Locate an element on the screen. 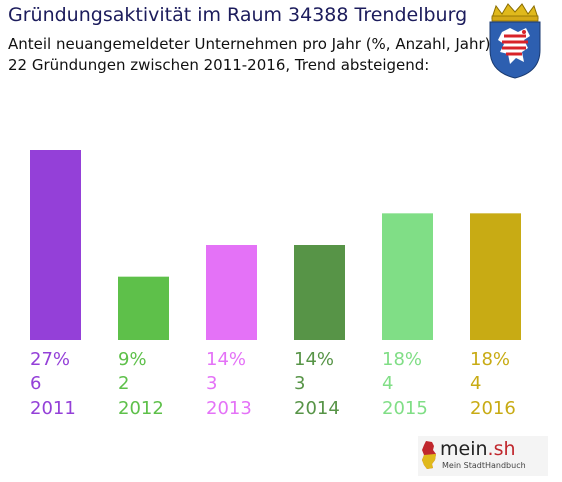 The image size is (562, 482). percent-label-2012: 9% is located at coordinates (132, 359).